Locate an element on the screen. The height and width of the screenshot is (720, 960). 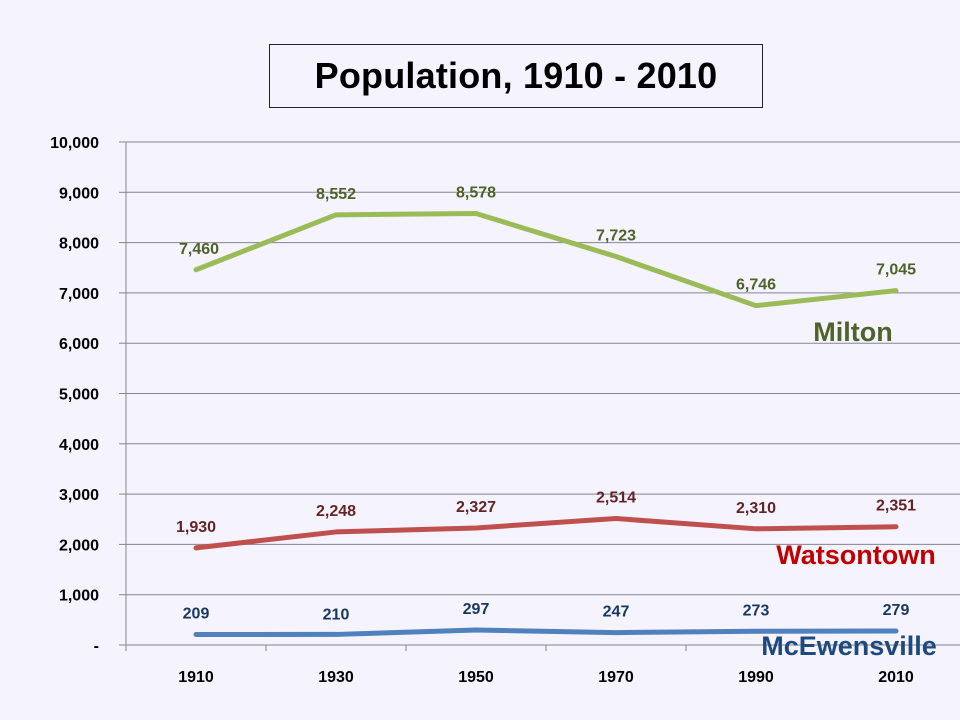
series-name-milton: Milton is located at coordinates (852, 332).